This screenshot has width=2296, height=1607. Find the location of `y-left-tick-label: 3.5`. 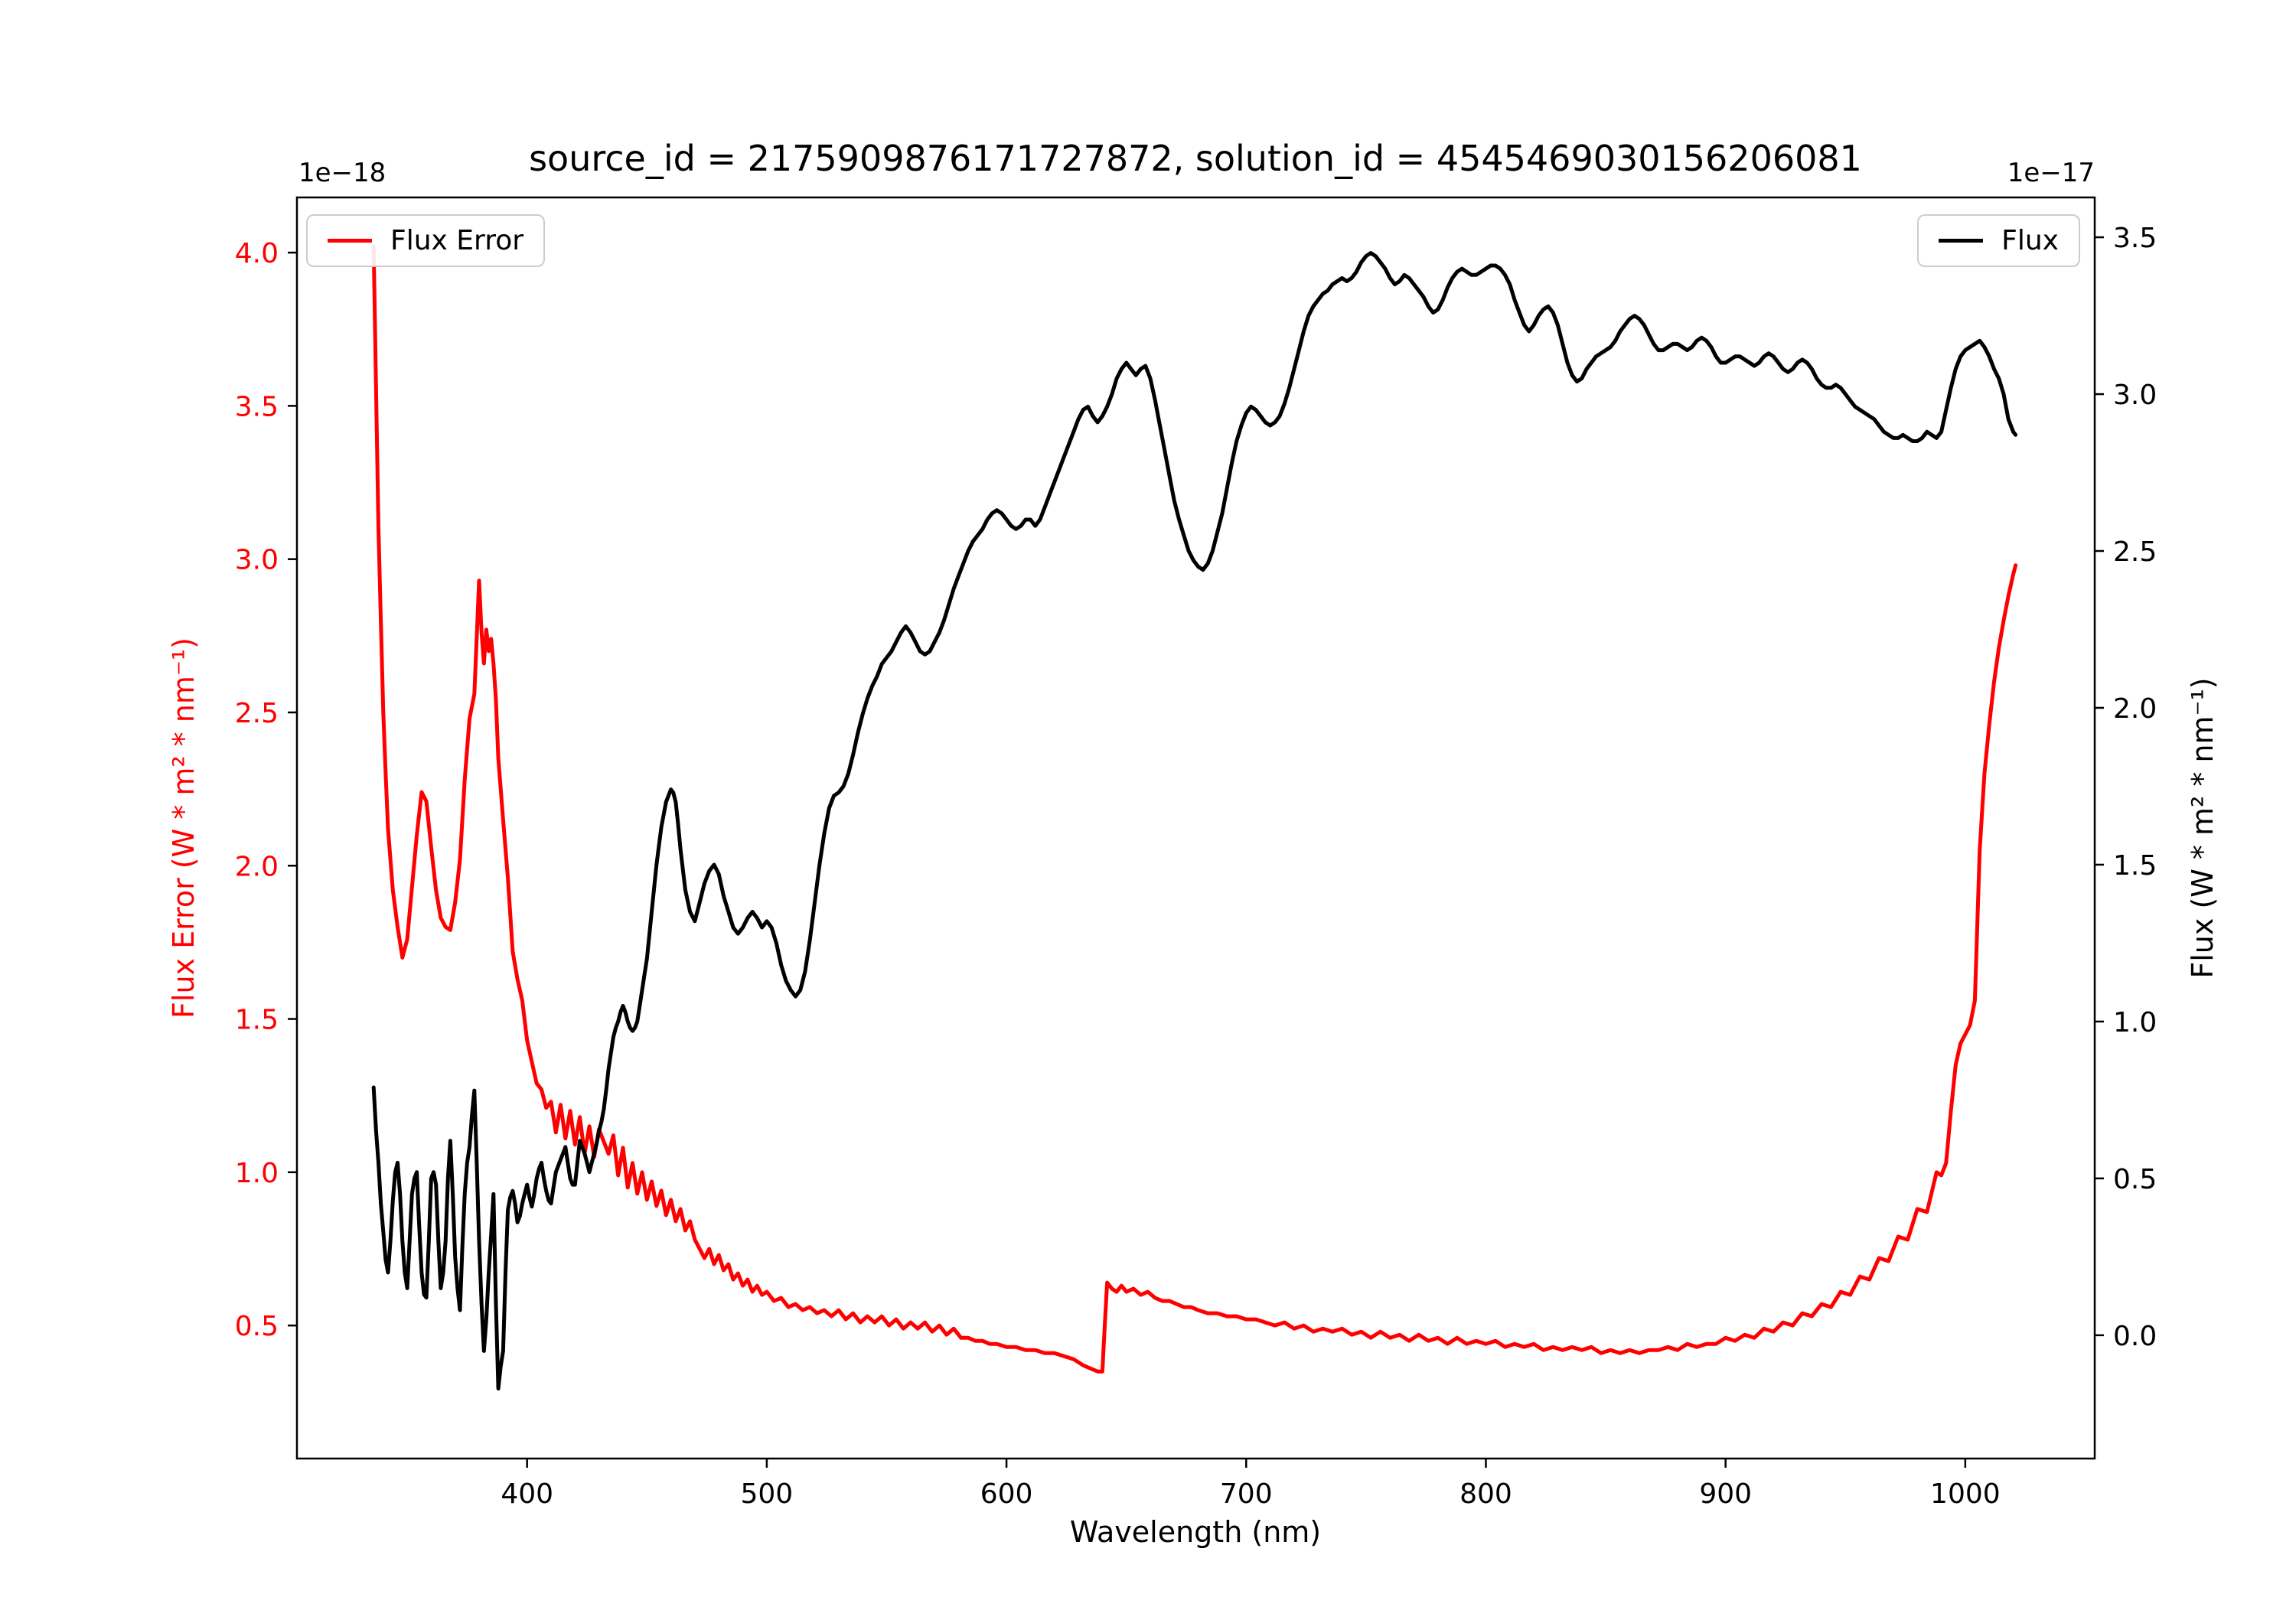

y-left-tick-label: 3.5 is located at coordinates (257, 407).